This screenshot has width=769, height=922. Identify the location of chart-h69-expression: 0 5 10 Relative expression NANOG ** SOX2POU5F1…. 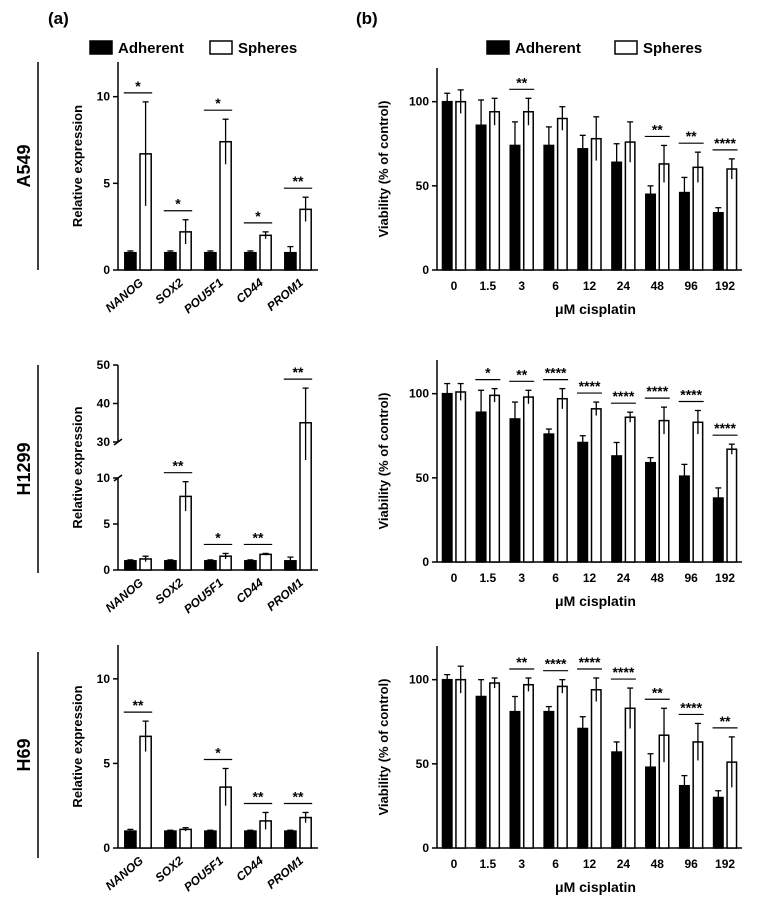
(194, 769).